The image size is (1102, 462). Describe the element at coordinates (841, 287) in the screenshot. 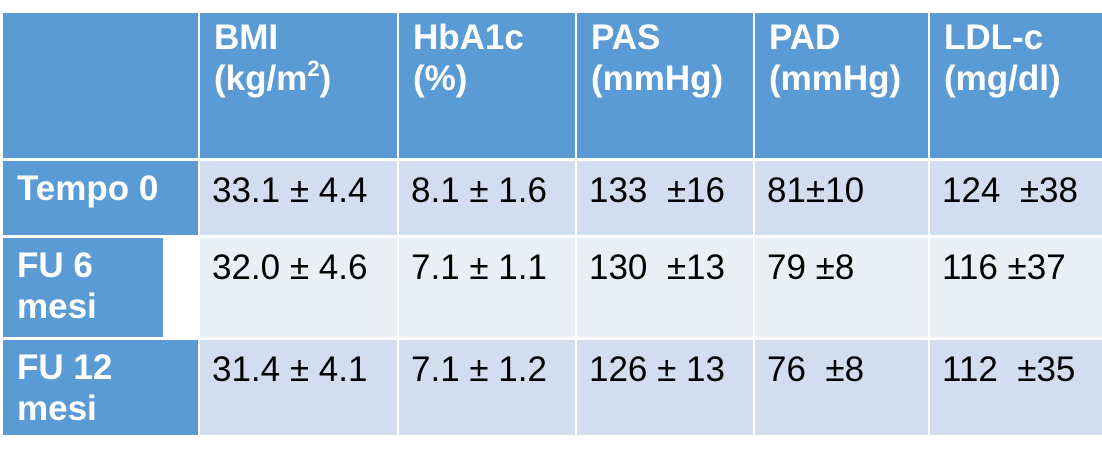

I see `table-cell: 79 ±8` at that location.